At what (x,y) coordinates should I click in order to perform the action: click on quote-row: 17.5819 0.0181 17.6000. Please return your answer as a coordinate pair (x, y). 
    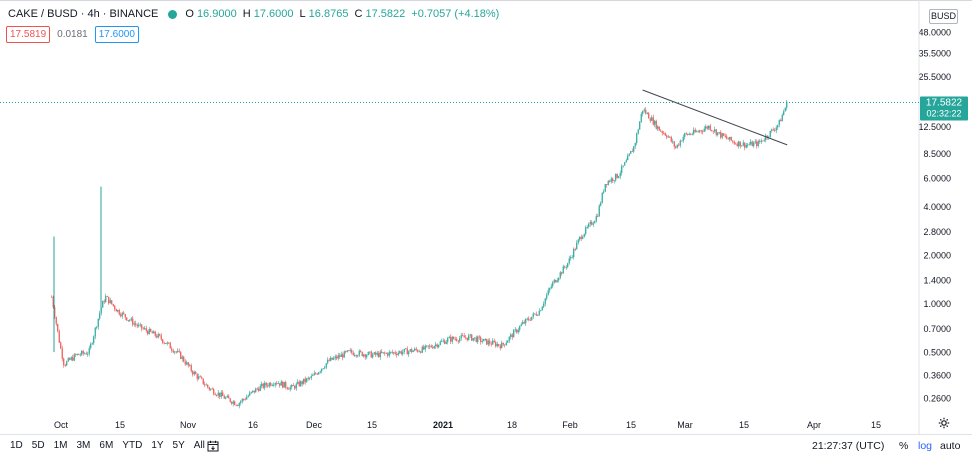
    Looking at the image, I should click on (72, 34).